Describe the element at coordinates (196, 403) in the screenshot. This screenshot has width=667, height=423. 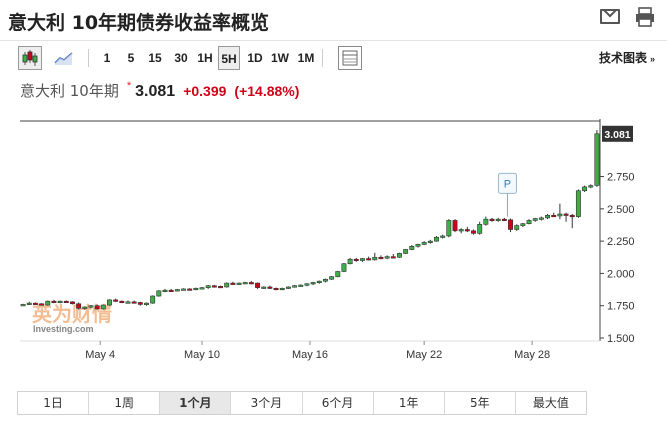
I see `range-tab-2: 1个月` at that location.